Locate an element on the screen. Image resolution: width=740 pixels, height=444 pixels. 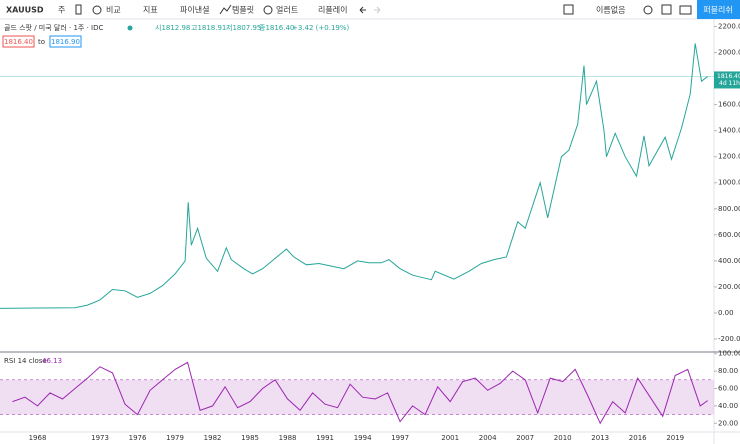
x-tick-label: 2010 is located at coordinates (563, 438).